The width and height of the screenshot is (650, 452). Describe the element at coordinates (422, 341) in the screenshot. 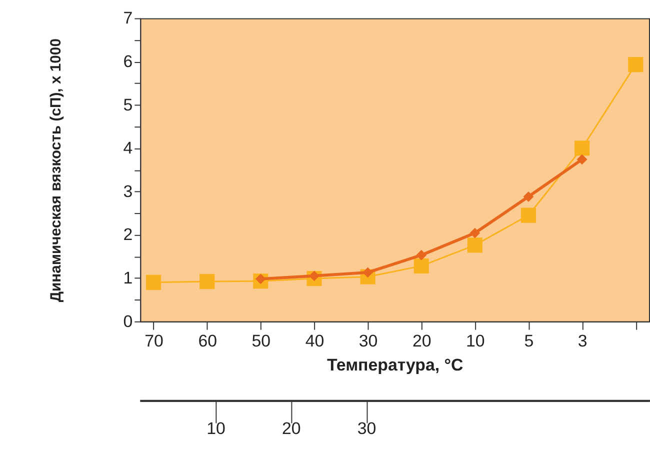

I see `x-tick-label: 20` at that location.